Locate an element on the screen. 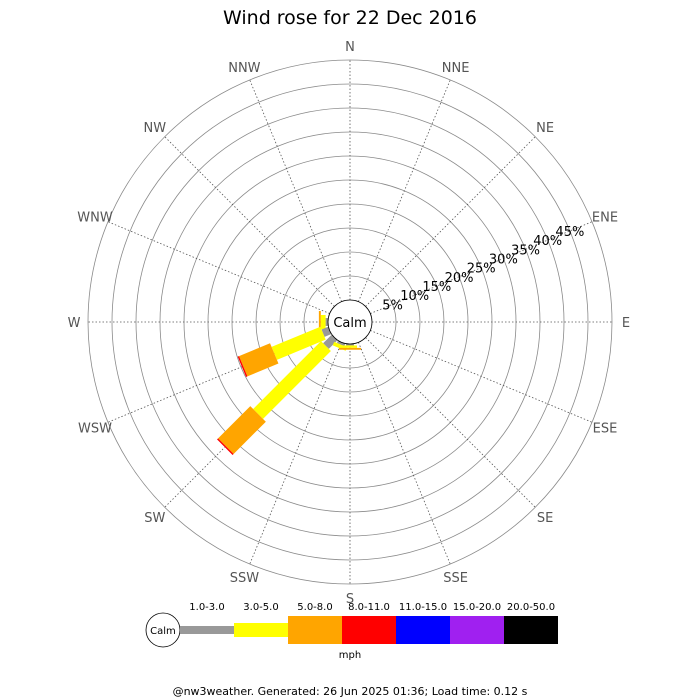  legend-label-0: 1.0-3.0 is located at coordinates (206, 607).